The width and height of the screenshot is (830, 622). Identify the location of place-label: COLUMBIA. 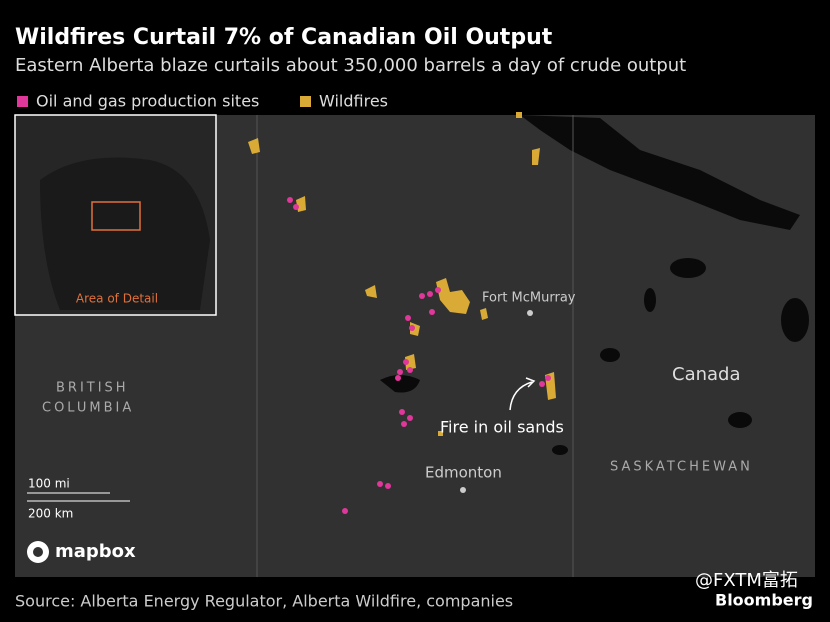
(88, 408).